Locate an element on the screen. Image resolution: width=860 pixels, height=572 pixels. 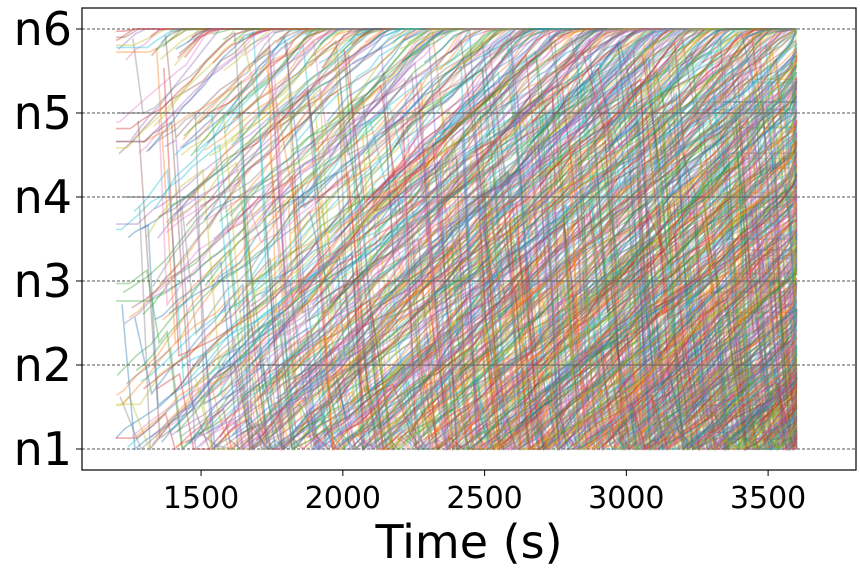
y-tick-label-n3: n3 is located at coordinates (43, 281).